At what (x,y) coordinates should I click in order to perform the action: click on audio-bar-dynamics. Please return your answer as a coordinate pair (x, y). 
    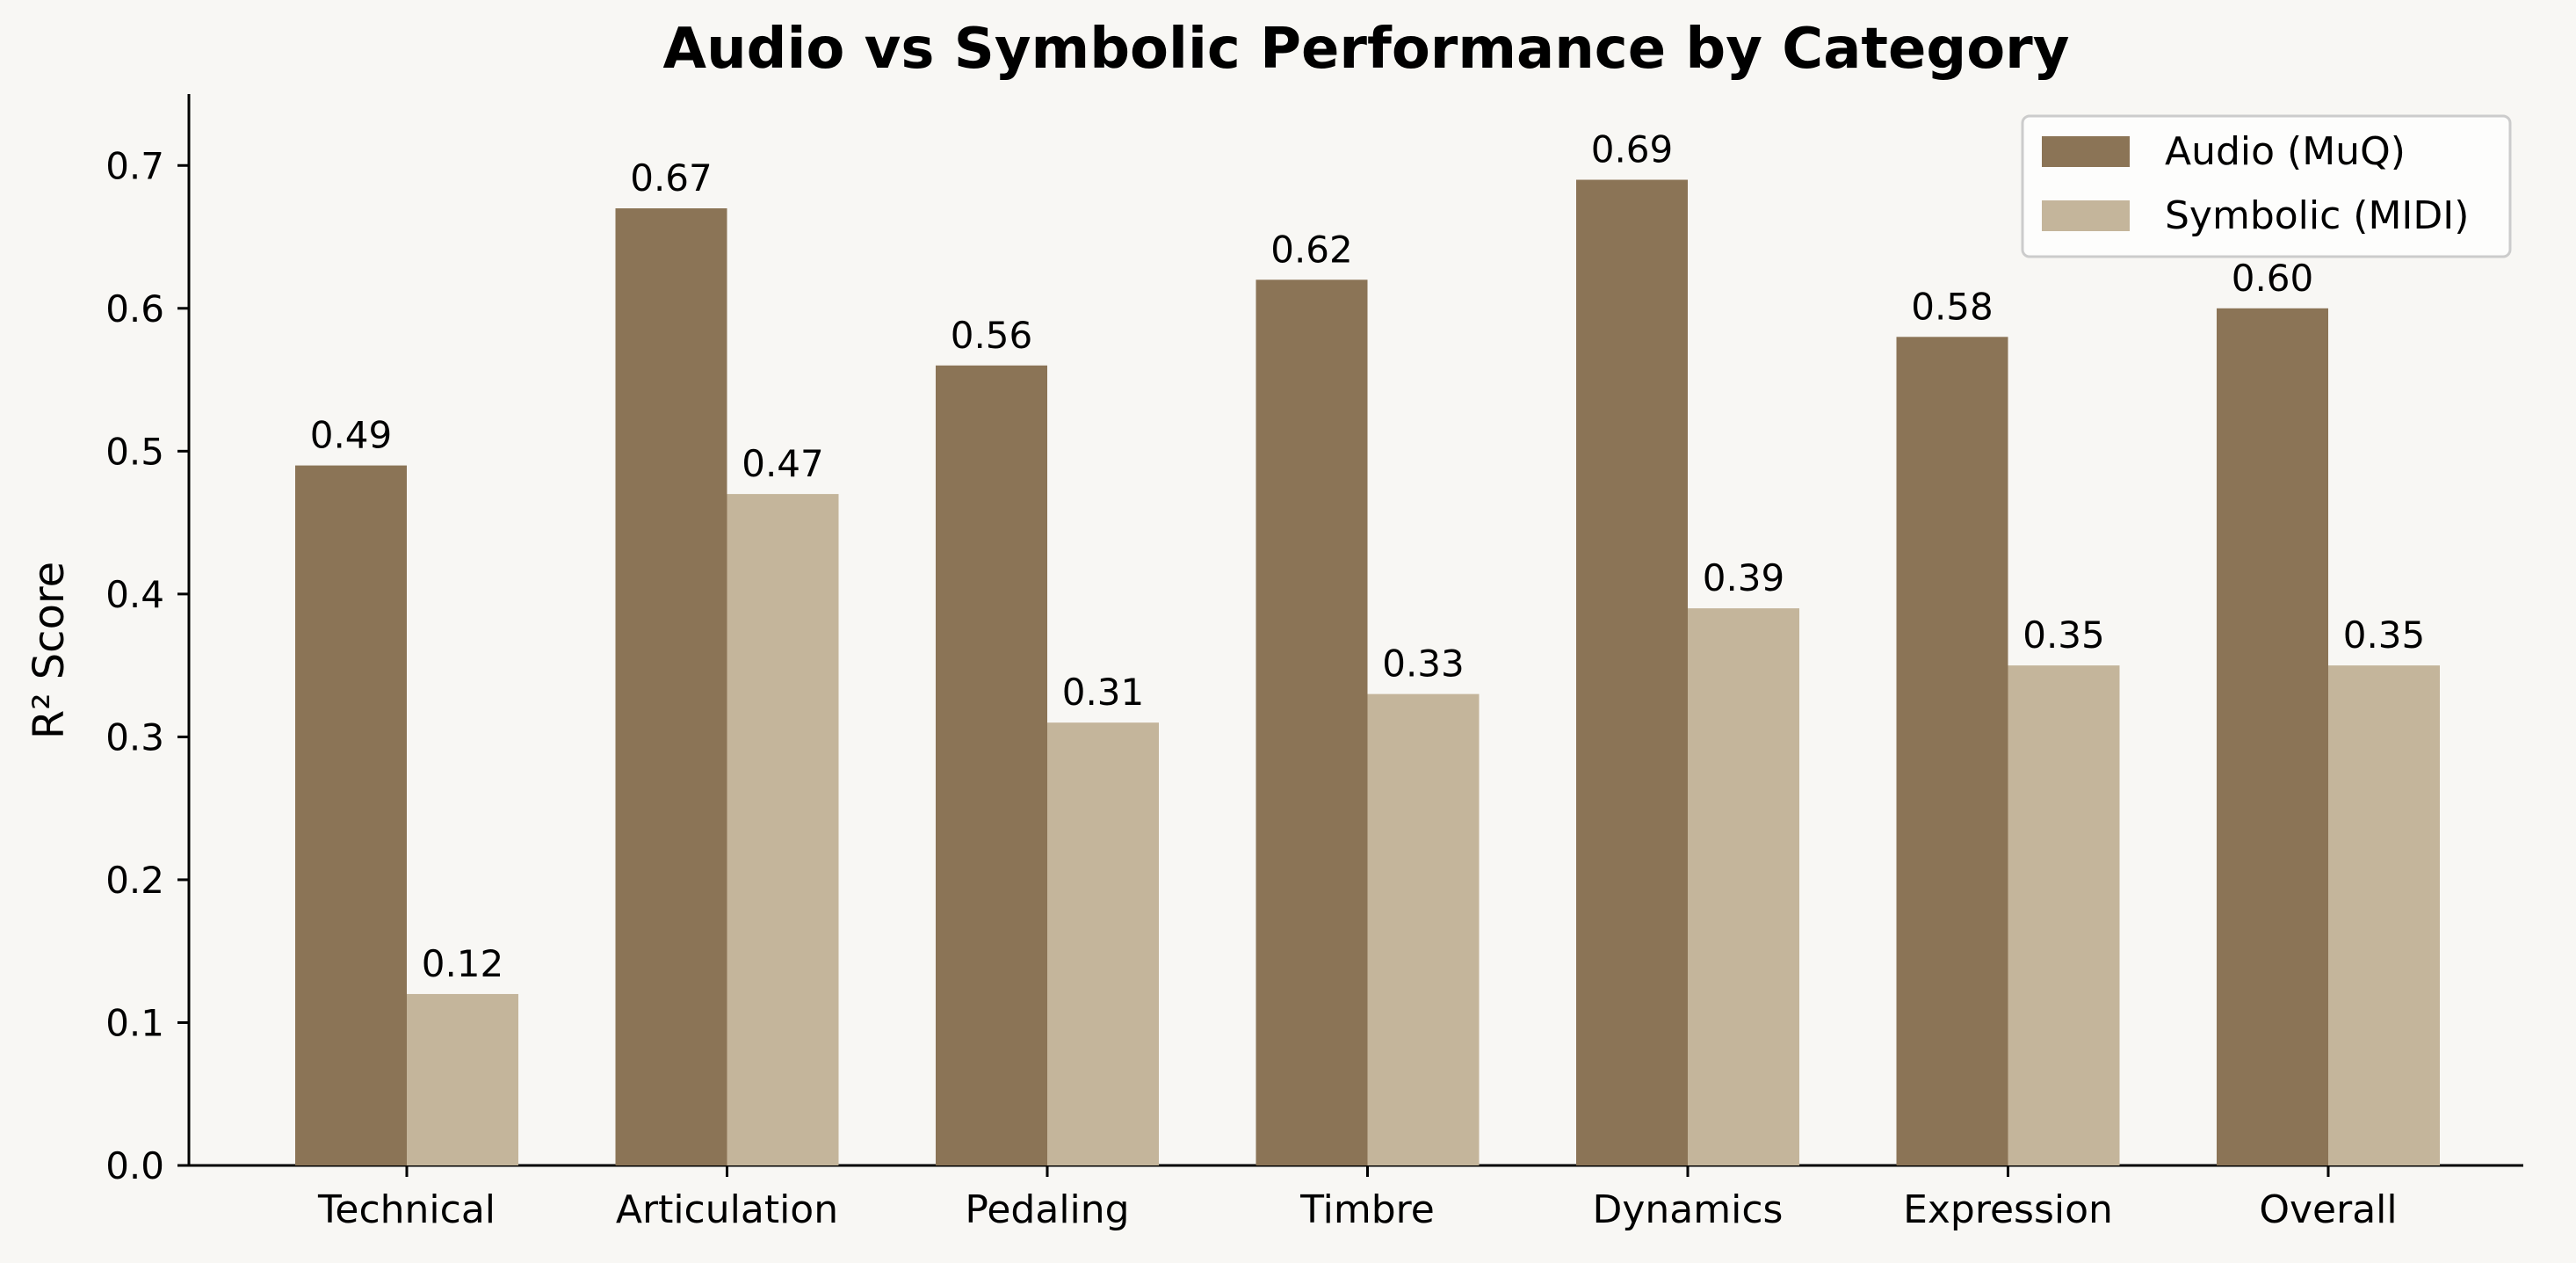
    Looking at the image, I should click on (1632, 672).